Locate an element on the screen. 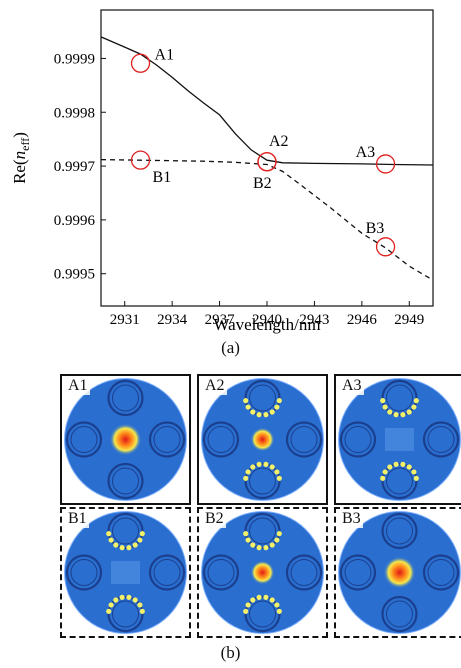 The height and width of the screenshot is (668, 461). mode-panel-b1: B1 is located at coordinates (125, 572).